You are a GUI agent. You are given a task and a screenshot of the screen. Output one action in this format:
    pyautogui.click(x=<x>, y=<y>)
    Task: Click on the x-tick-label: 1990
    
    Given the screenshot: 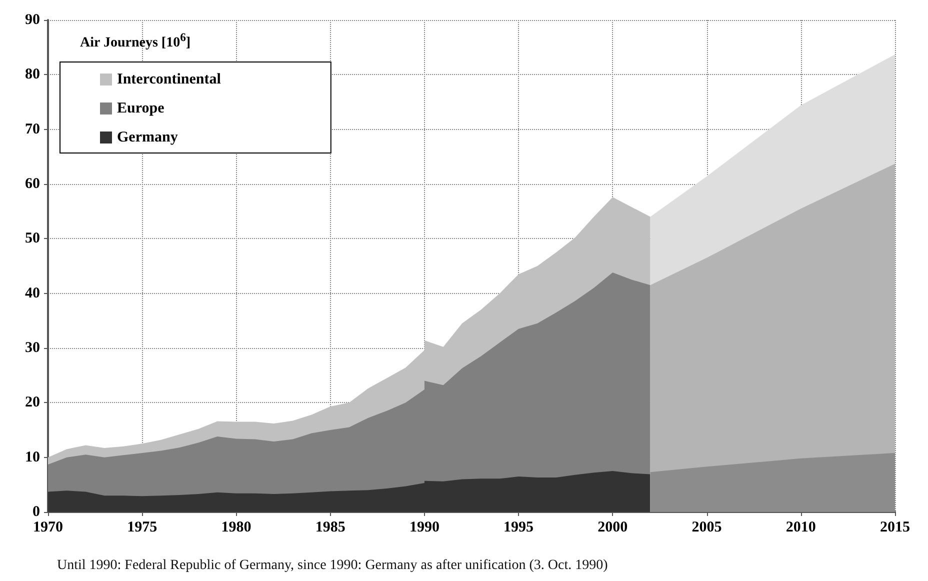 What is the action you would take?
    pyautogui.click(x=424, y=528)
    